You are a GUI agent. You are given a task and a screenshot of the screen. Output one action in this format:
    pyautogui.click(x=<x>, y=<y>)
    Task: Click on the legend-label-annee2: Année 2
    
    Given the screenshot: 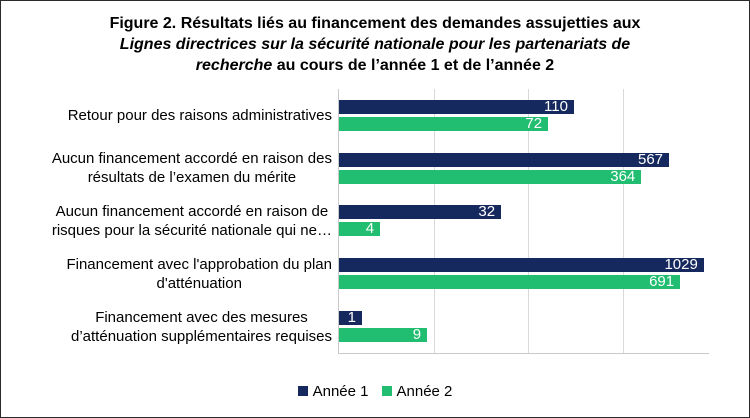 What is the action you would take?
    pyautogui.click(x=424, y=391)
    